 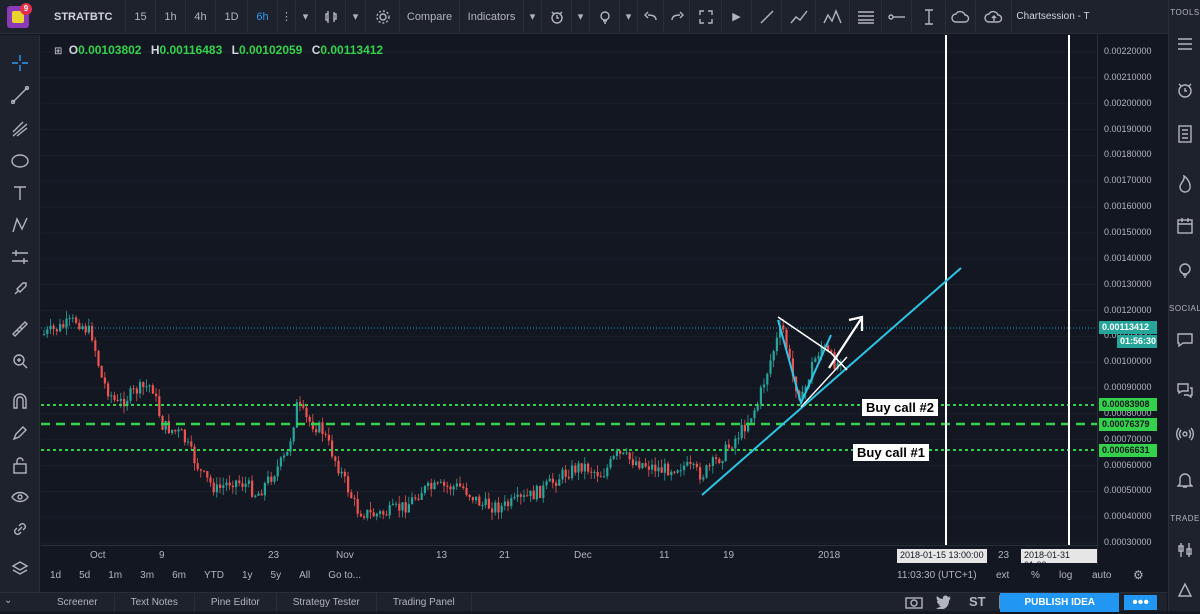 What do you see at coordinates (331, 17) in the screenshot?
I see `candles-icon` at bounding box center [331, 17].